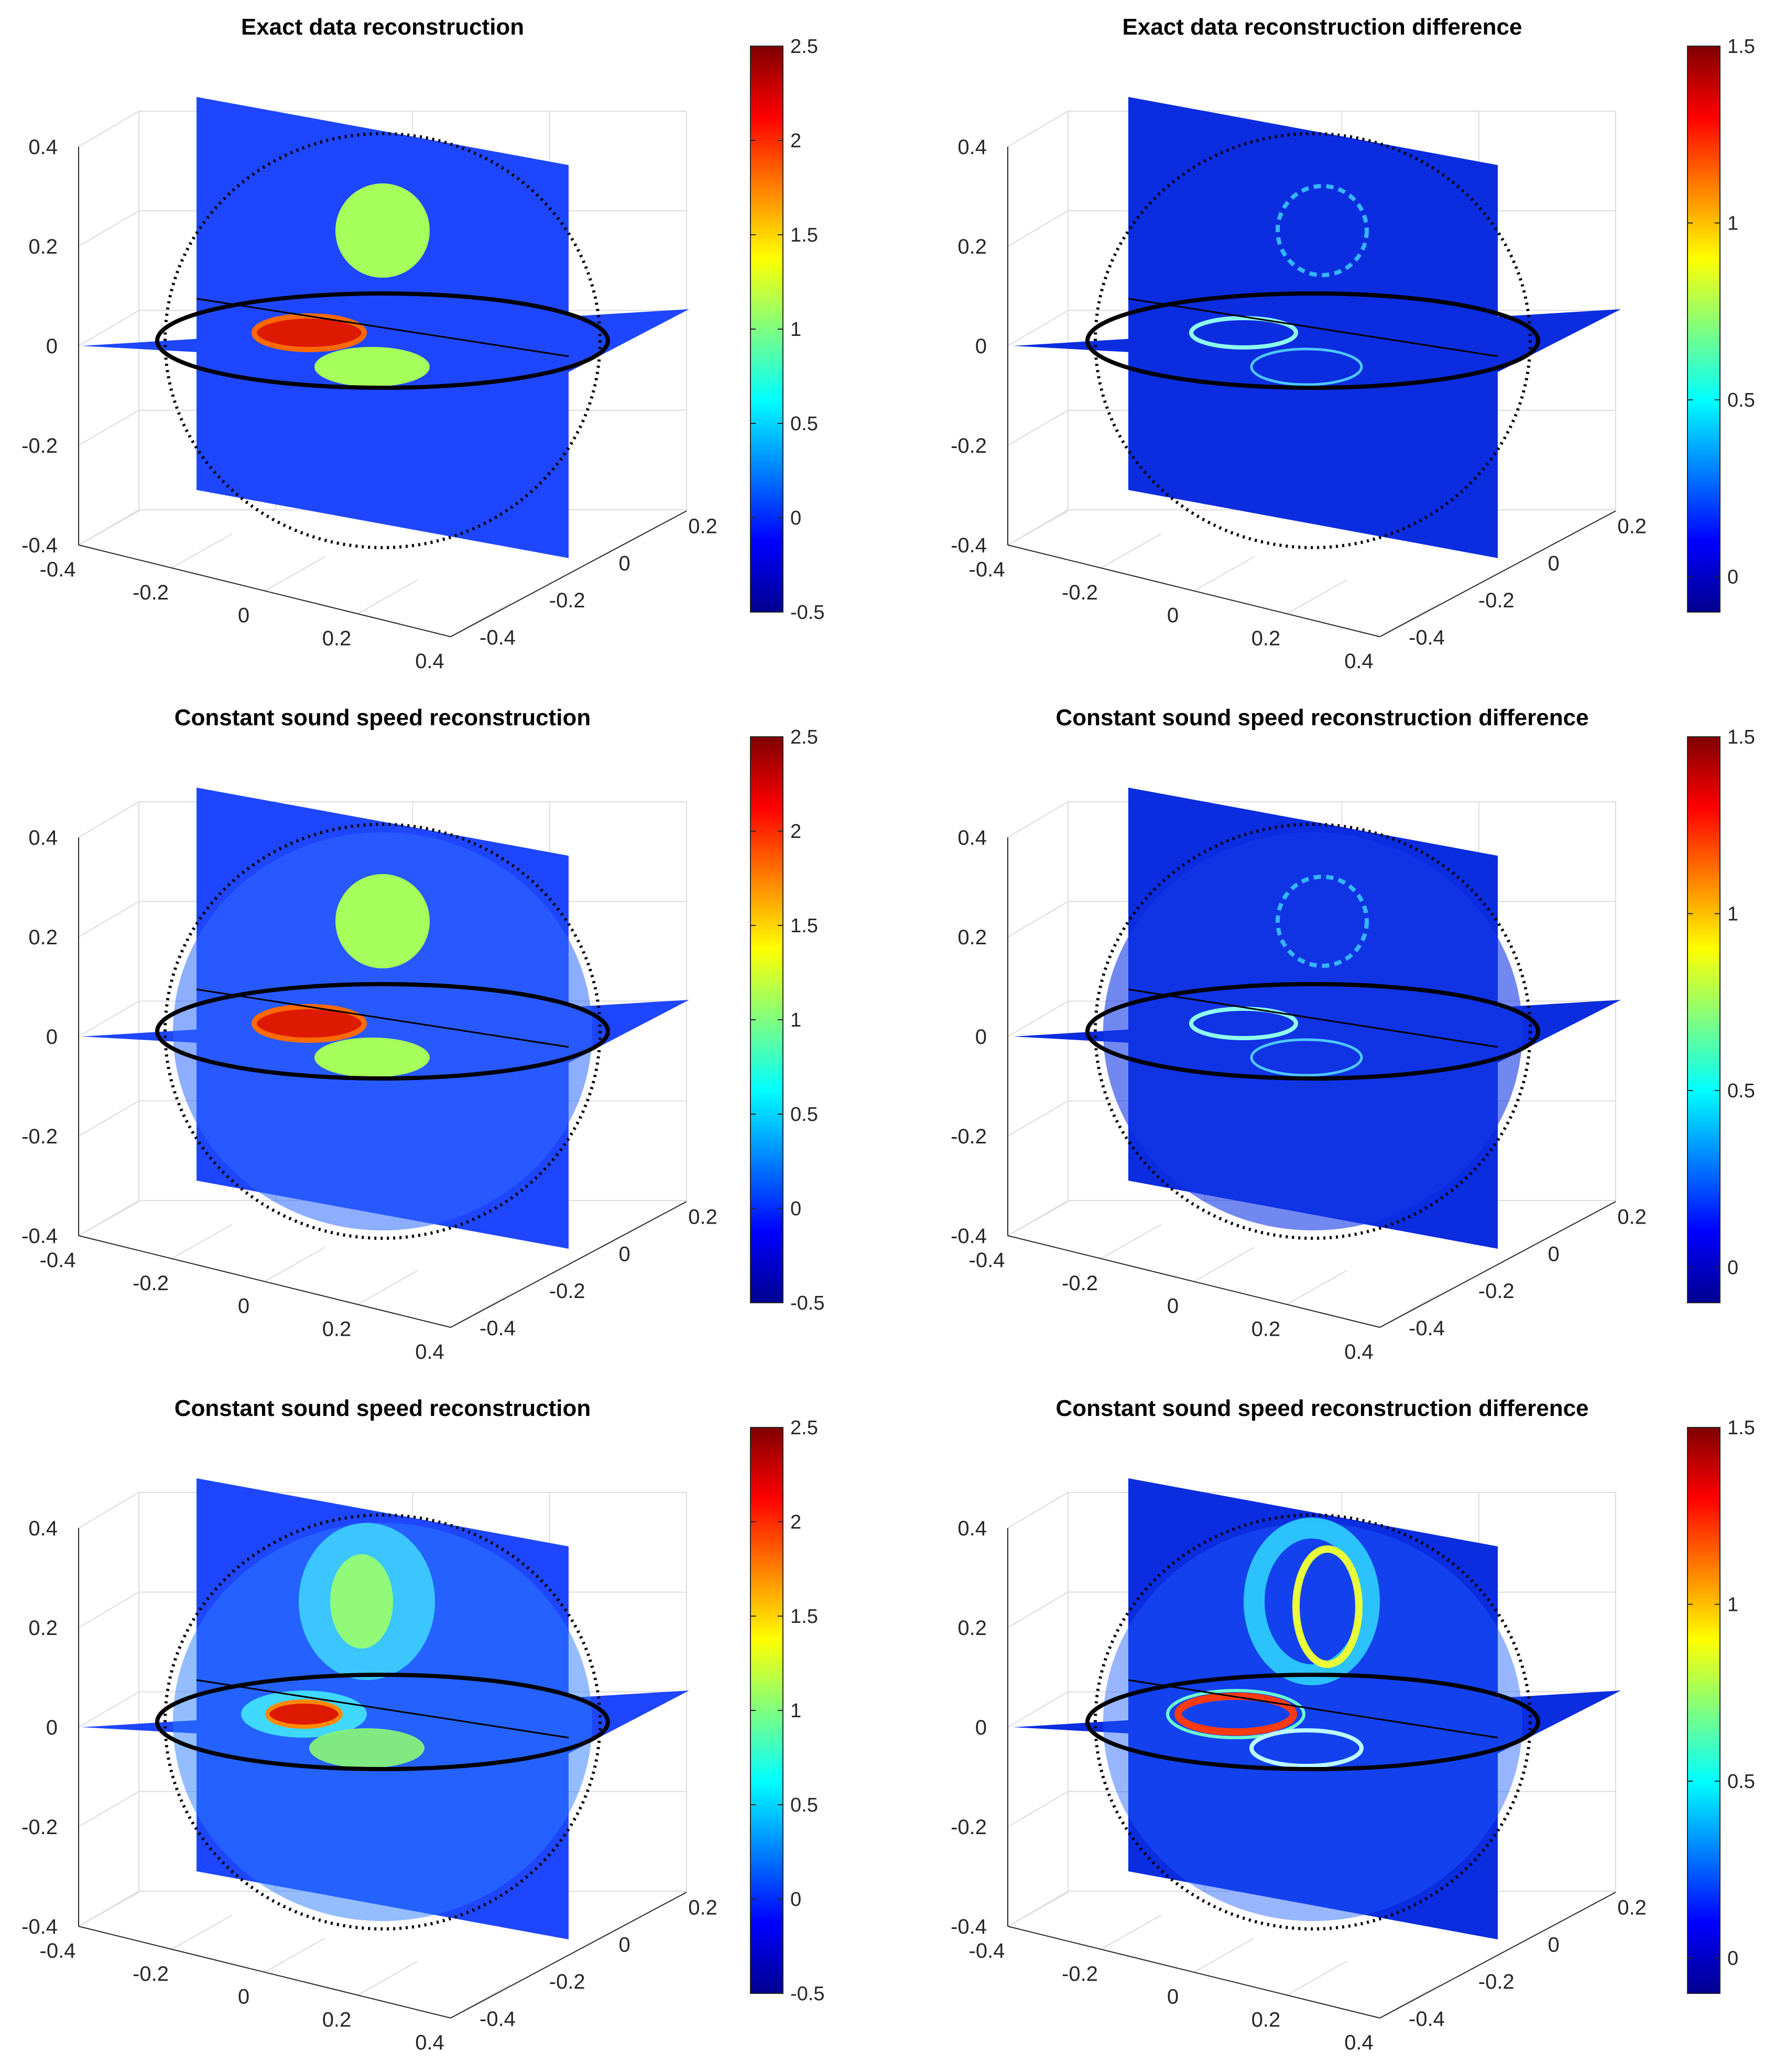  Describe the element at coordinates (787, 1020) in the screenshot. I see `colorbar: 2.5 2 1.5 1 0.5 0 -0.5` at that location.